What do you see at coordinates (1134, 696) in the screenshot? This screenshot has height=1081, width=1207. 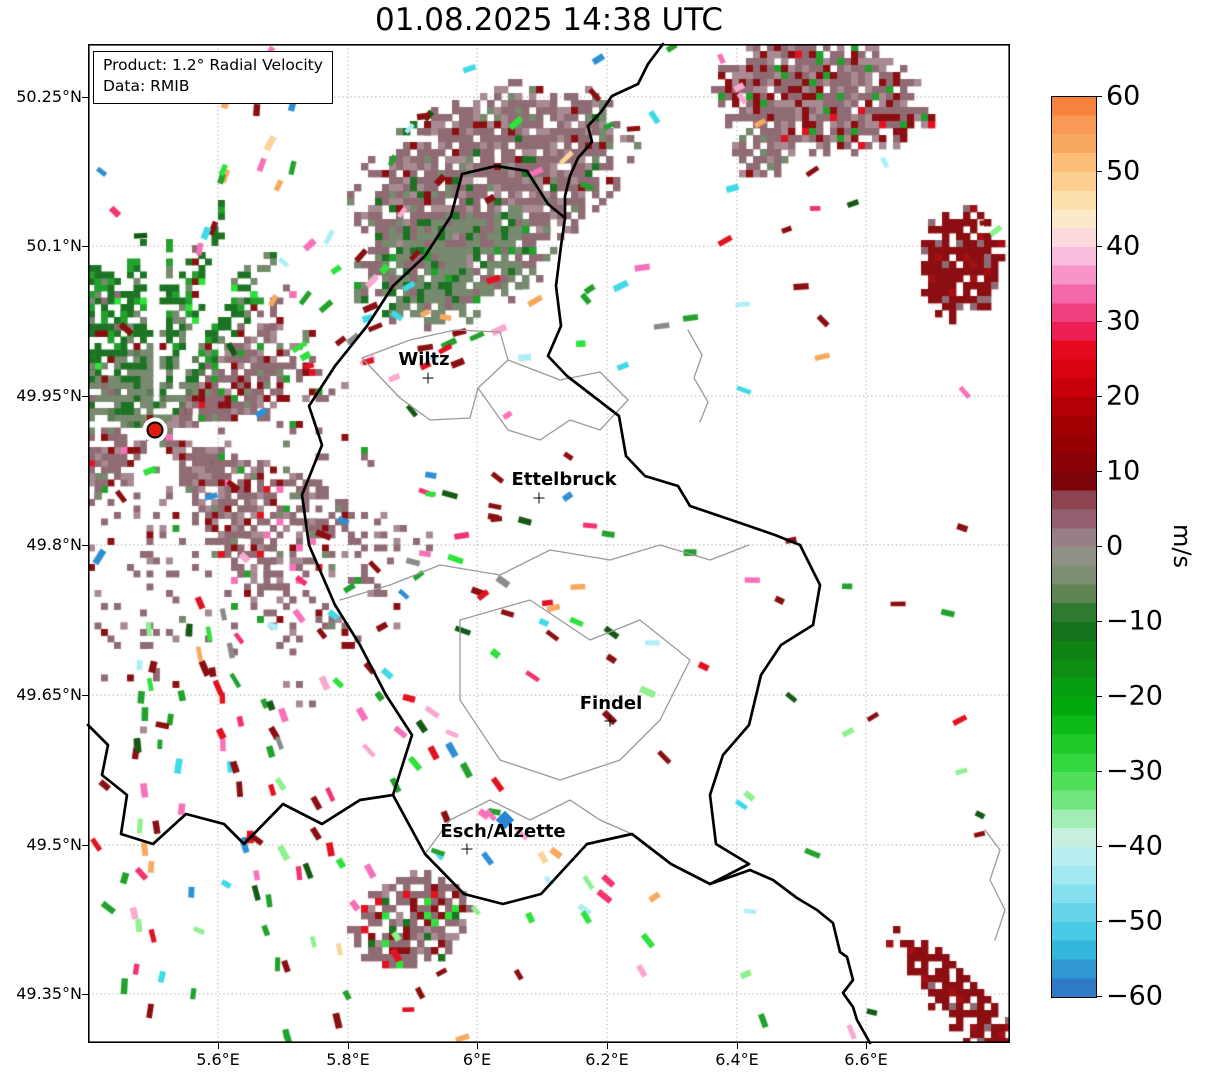 I see `colorbar-tick-label: −20` at bounding box center [1134, 696].